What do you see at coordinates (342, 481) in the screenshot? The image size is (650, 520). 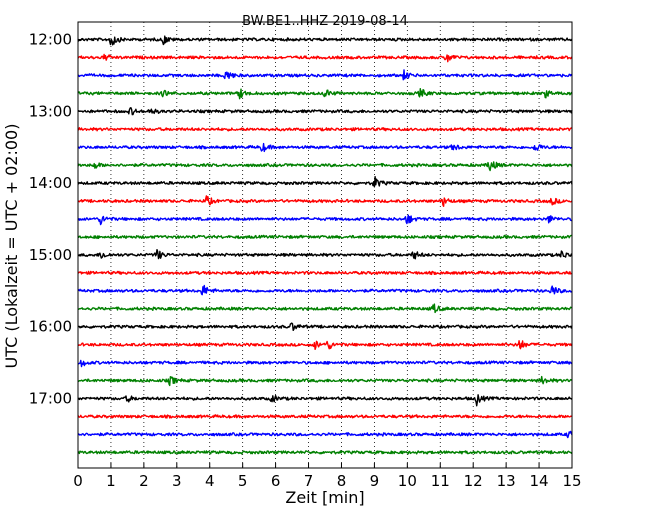 I see `x-tick-label: 8` at bounding box center [342, 481].